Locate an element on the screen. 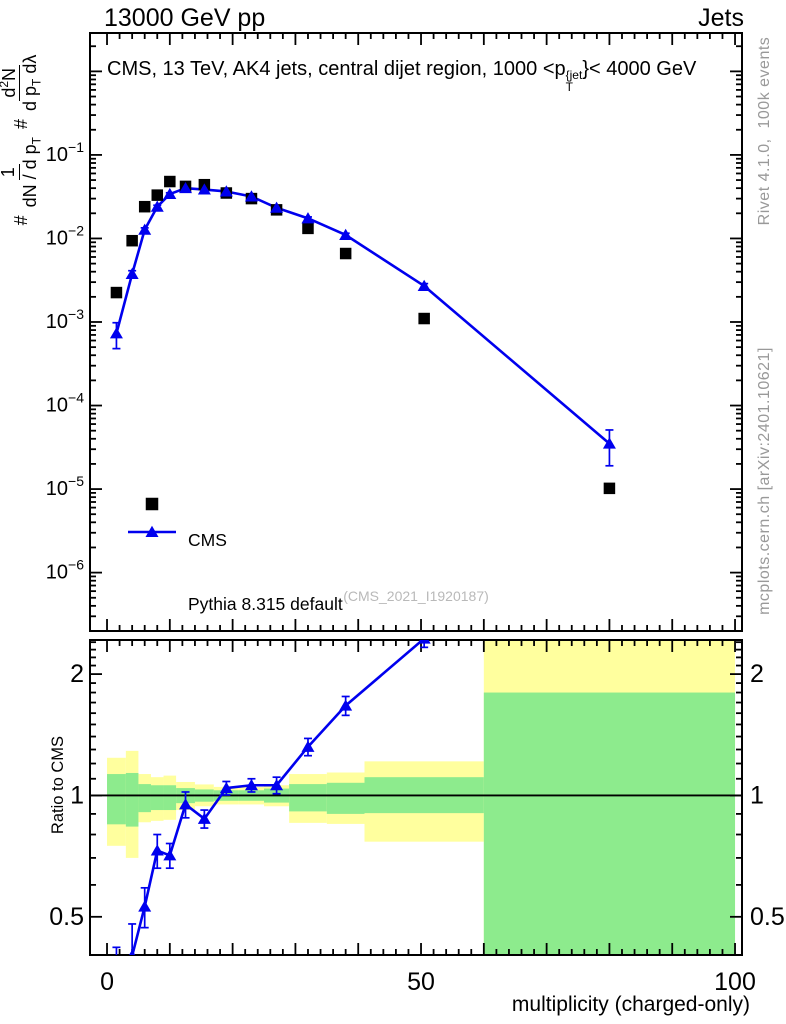 The width and height of the screenshot is (786, 1024). hash-symbol-2: # is located at coordinates (20, 123).